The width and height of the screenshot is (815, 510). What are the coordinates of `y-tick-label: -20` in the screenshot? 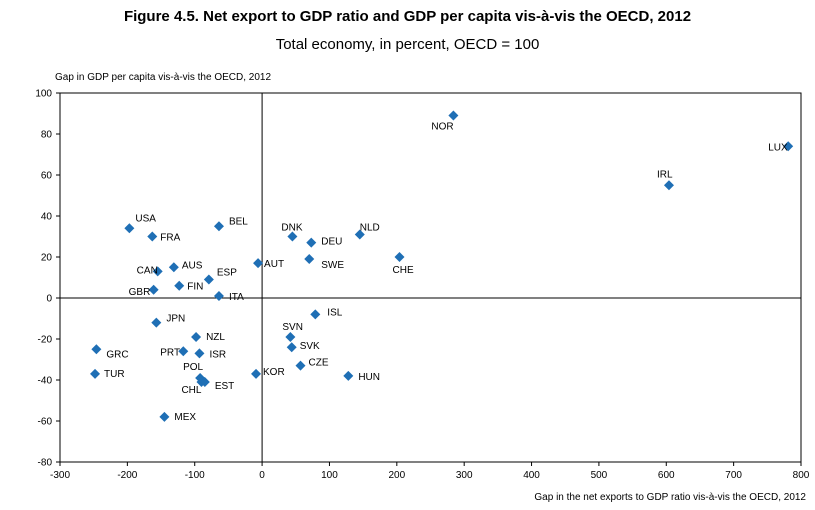 It's located at (45, 340).